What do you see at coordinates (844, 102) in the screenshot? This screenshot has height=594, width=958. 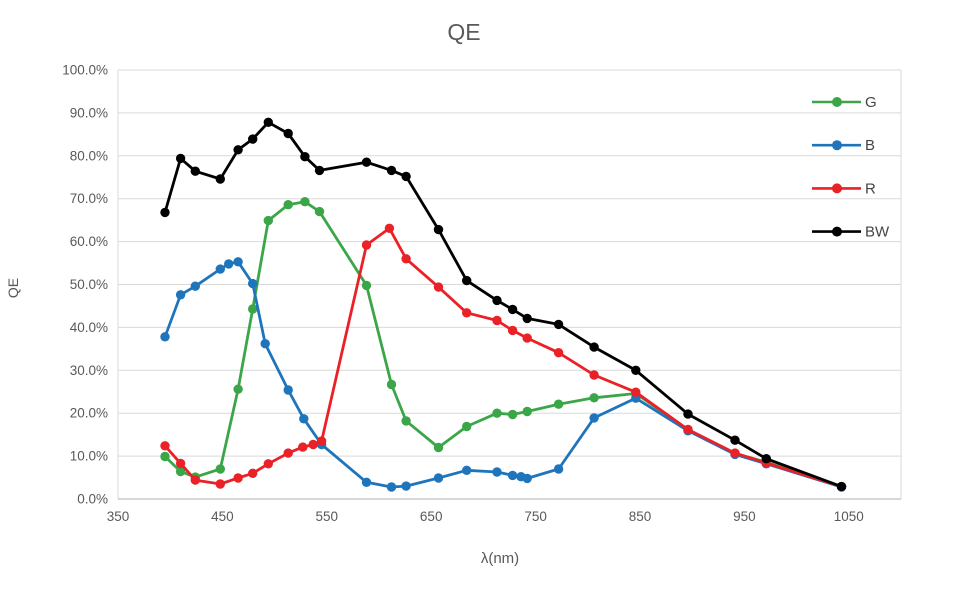 I see `legend-item-G: G` at bounding box center [844, 102].